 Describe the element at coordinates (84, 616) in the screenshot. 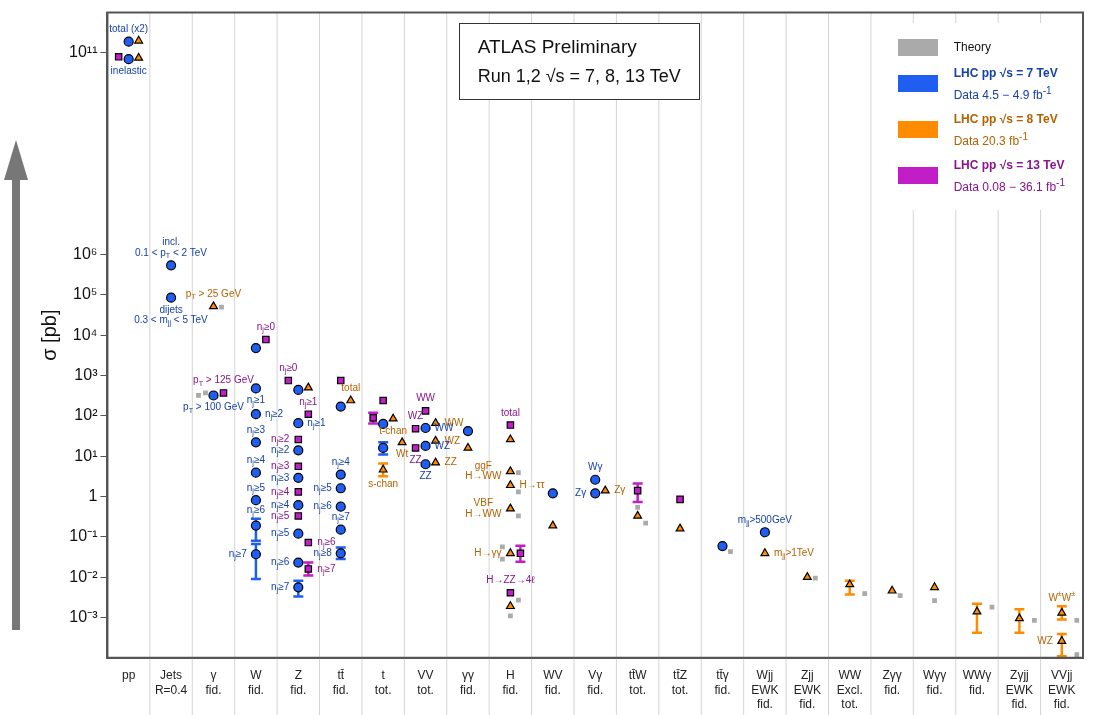

I see `y-tick-label: 10⁻³` at that location.